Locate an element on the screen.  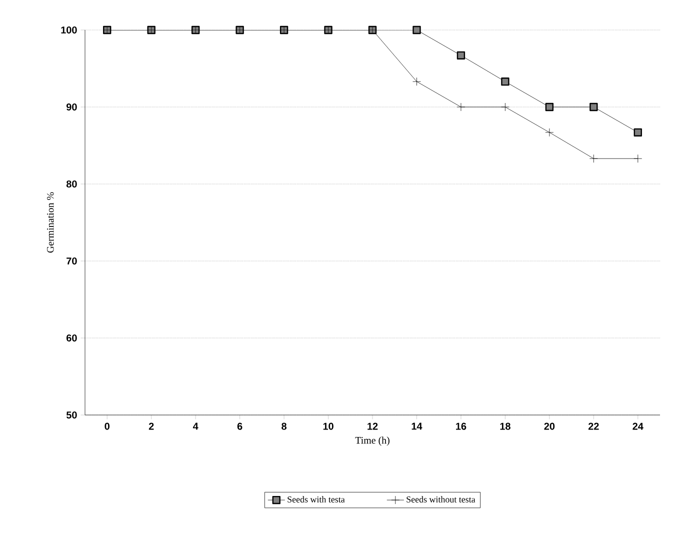
y-tick-label: 60 is located at coordinates (71, 338).